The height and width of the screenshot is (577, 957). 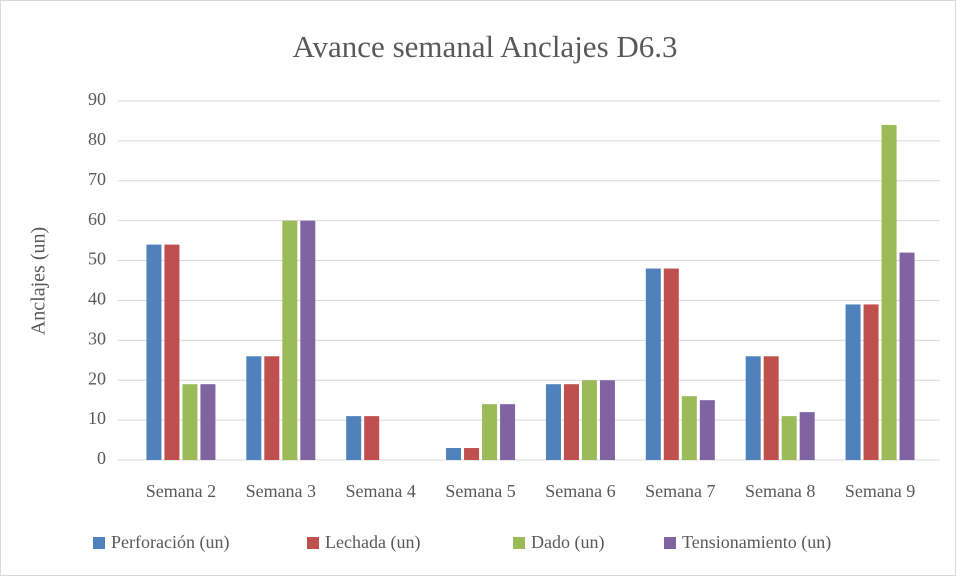 I want to click on x-tick-label: Semana 5, so click(x=480, y=491).